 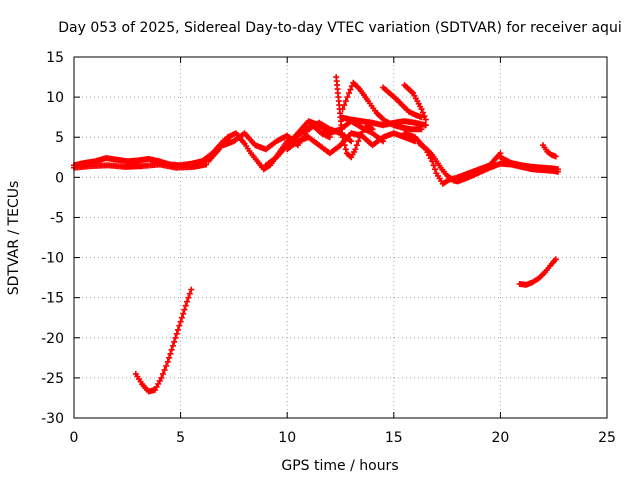 What do you see at coordinates (59, 178) in the screenshot?
I see `y-tick-label: 0` at bounding box center [59, 178].